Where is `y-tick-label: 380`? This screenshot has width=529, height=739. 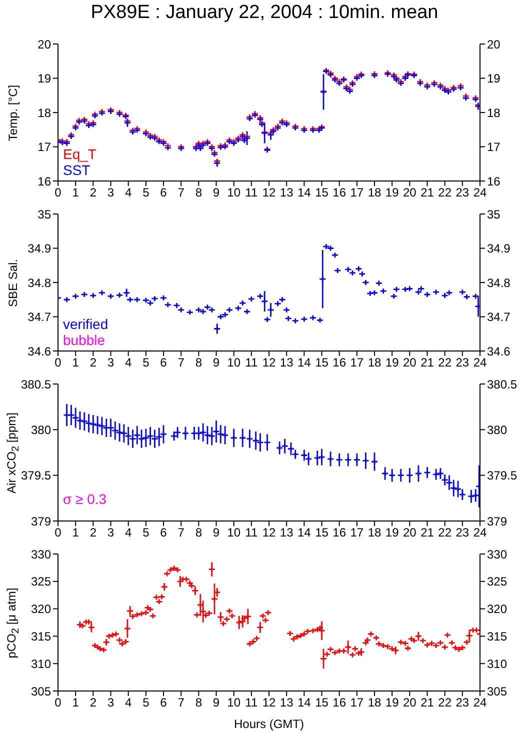 y-tick-label: 380 is located at coordinates (41, 429).